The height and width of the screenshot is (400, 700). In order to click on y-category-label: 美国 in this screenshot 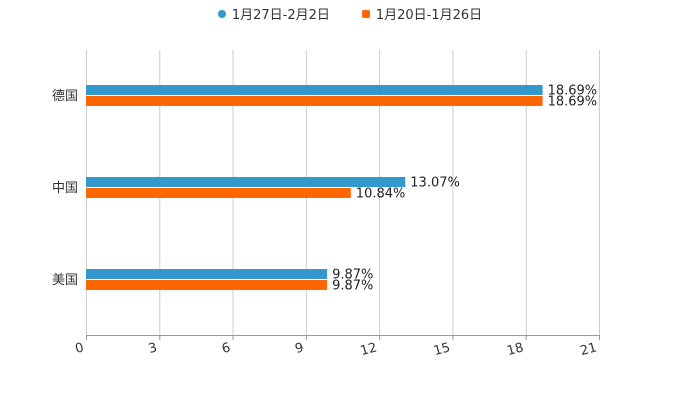, I will do `click(65, 280)`.